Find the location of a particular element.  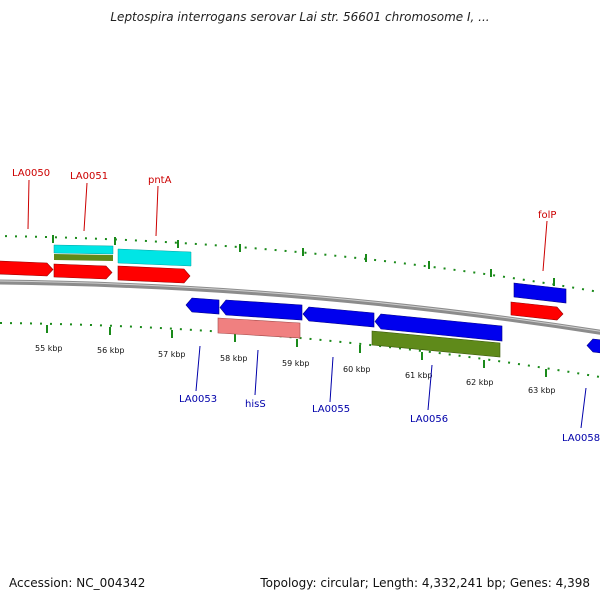

tick-label-55: 55 kbp is located at coordinates (49, 348).